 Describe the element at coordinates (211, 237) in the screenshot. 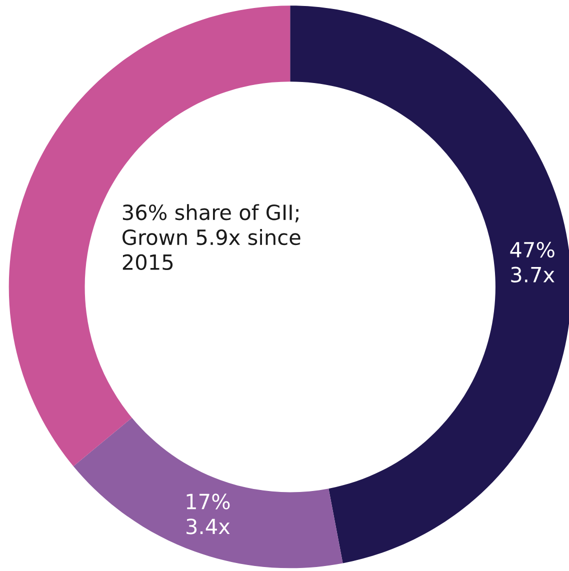

I see `text: 36% share of GII; Grown 5.9x since 2015` at that location.